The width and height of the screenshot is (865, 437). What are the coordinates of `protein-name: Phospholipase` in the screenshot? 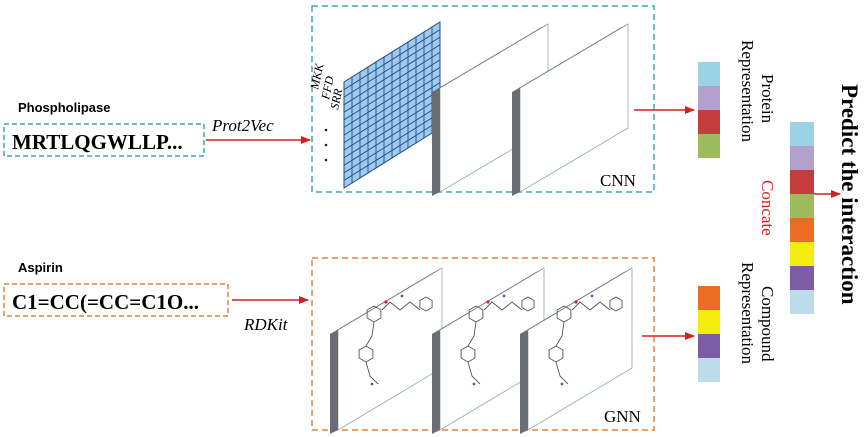 It's located at (64, 107).